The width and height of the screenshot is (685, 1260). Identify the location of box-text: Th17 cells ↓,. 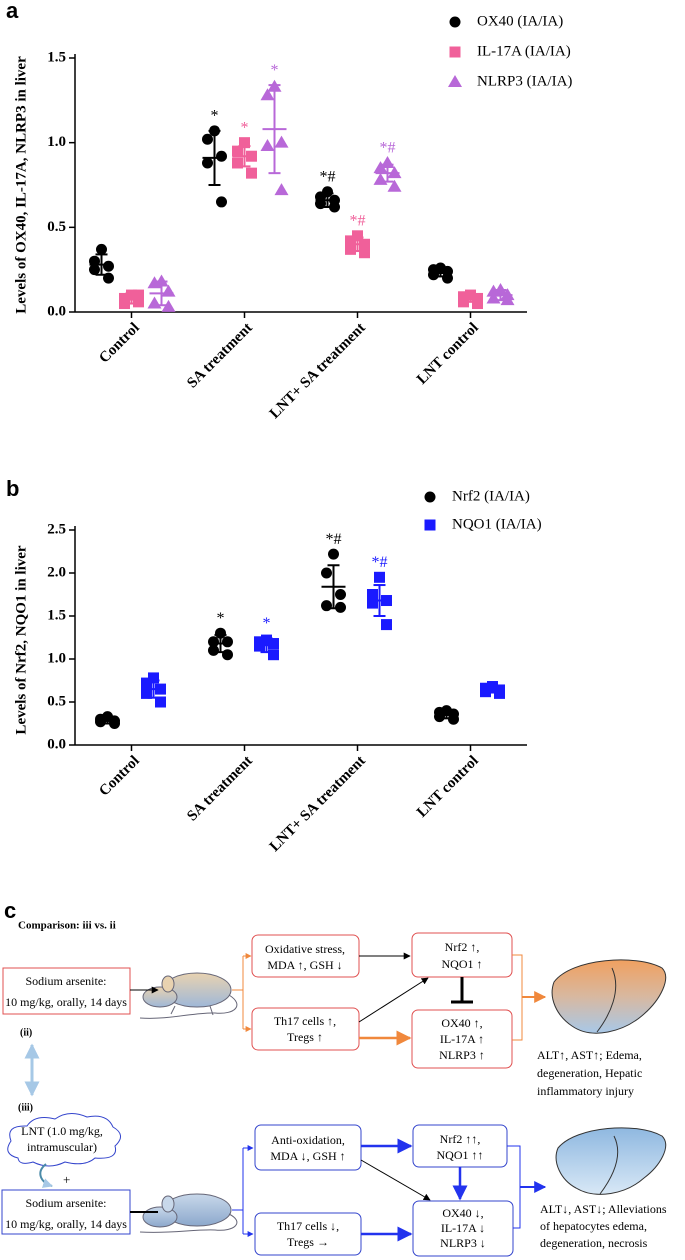
(308, 1226).